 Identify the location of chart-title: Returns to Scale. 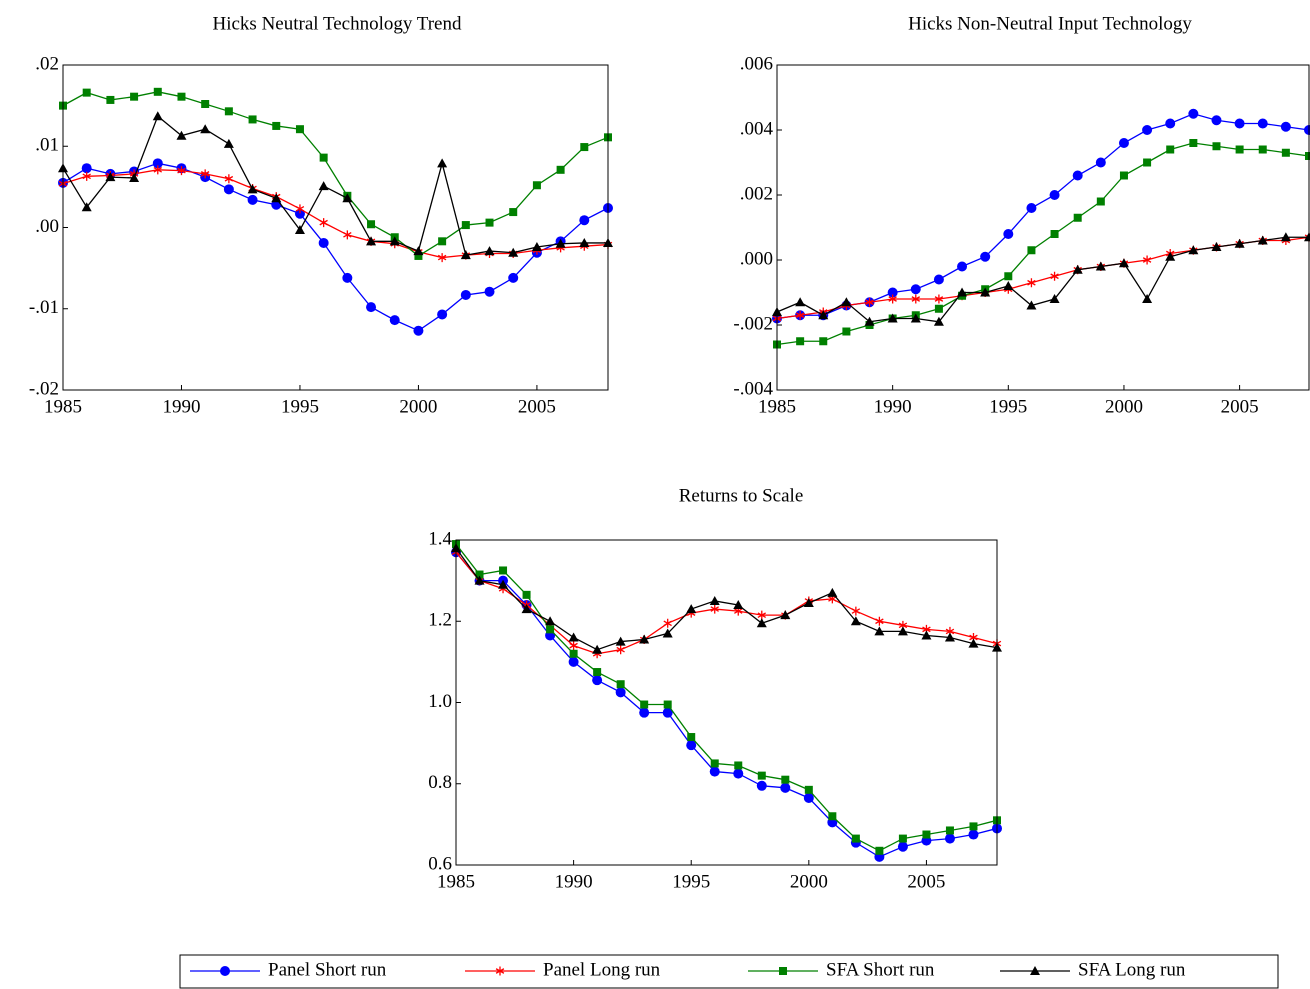
(741, 495).